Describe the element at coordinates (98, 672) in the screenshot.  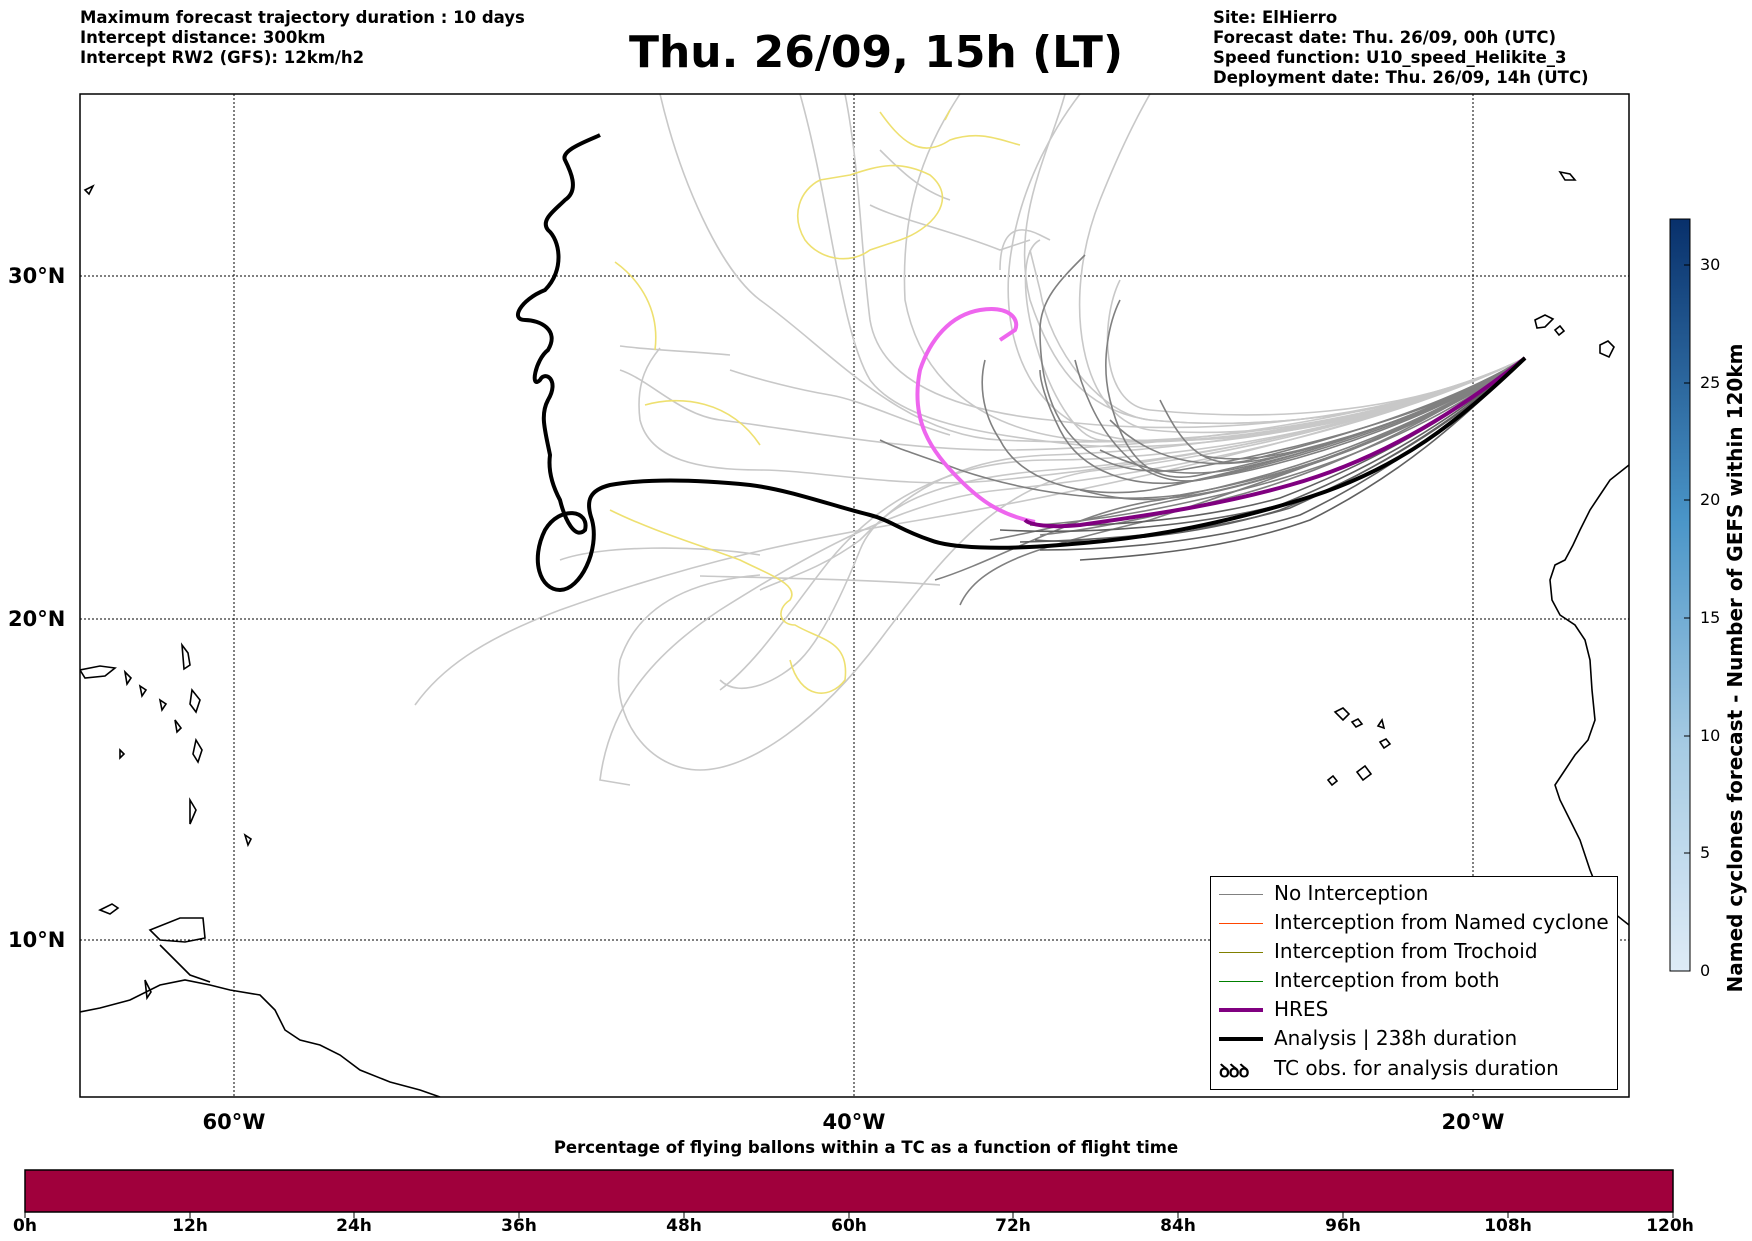
I see `puerto-rico-area` at that location.